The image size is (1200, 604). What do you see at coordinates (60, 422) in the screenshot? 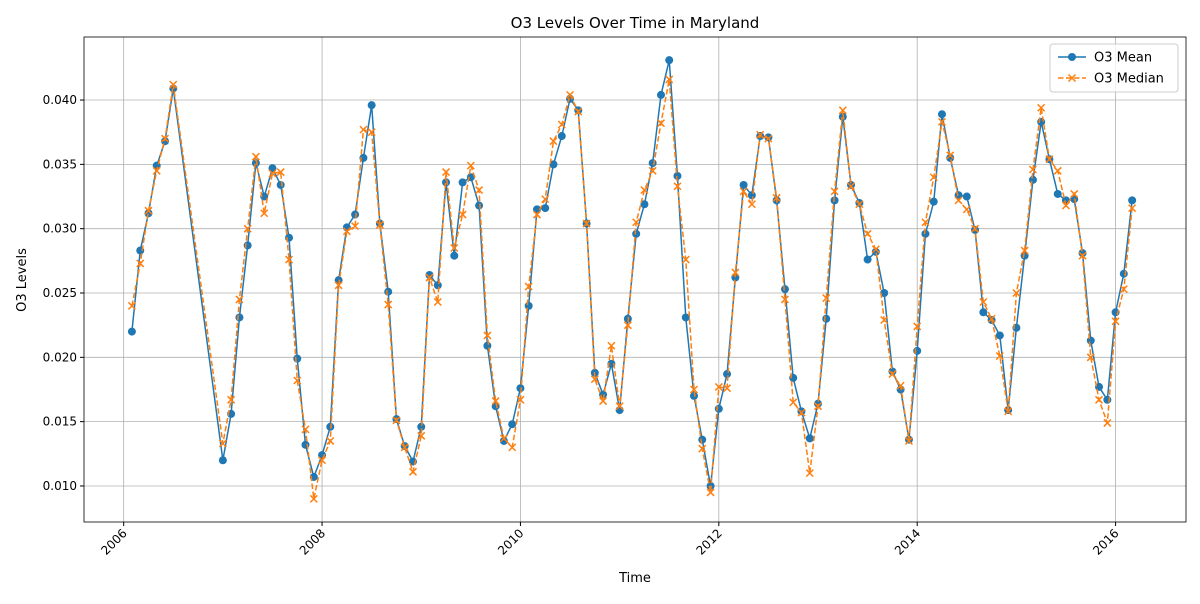
I see `y-tick-label: 0.015` at bounding box center [60, 422].